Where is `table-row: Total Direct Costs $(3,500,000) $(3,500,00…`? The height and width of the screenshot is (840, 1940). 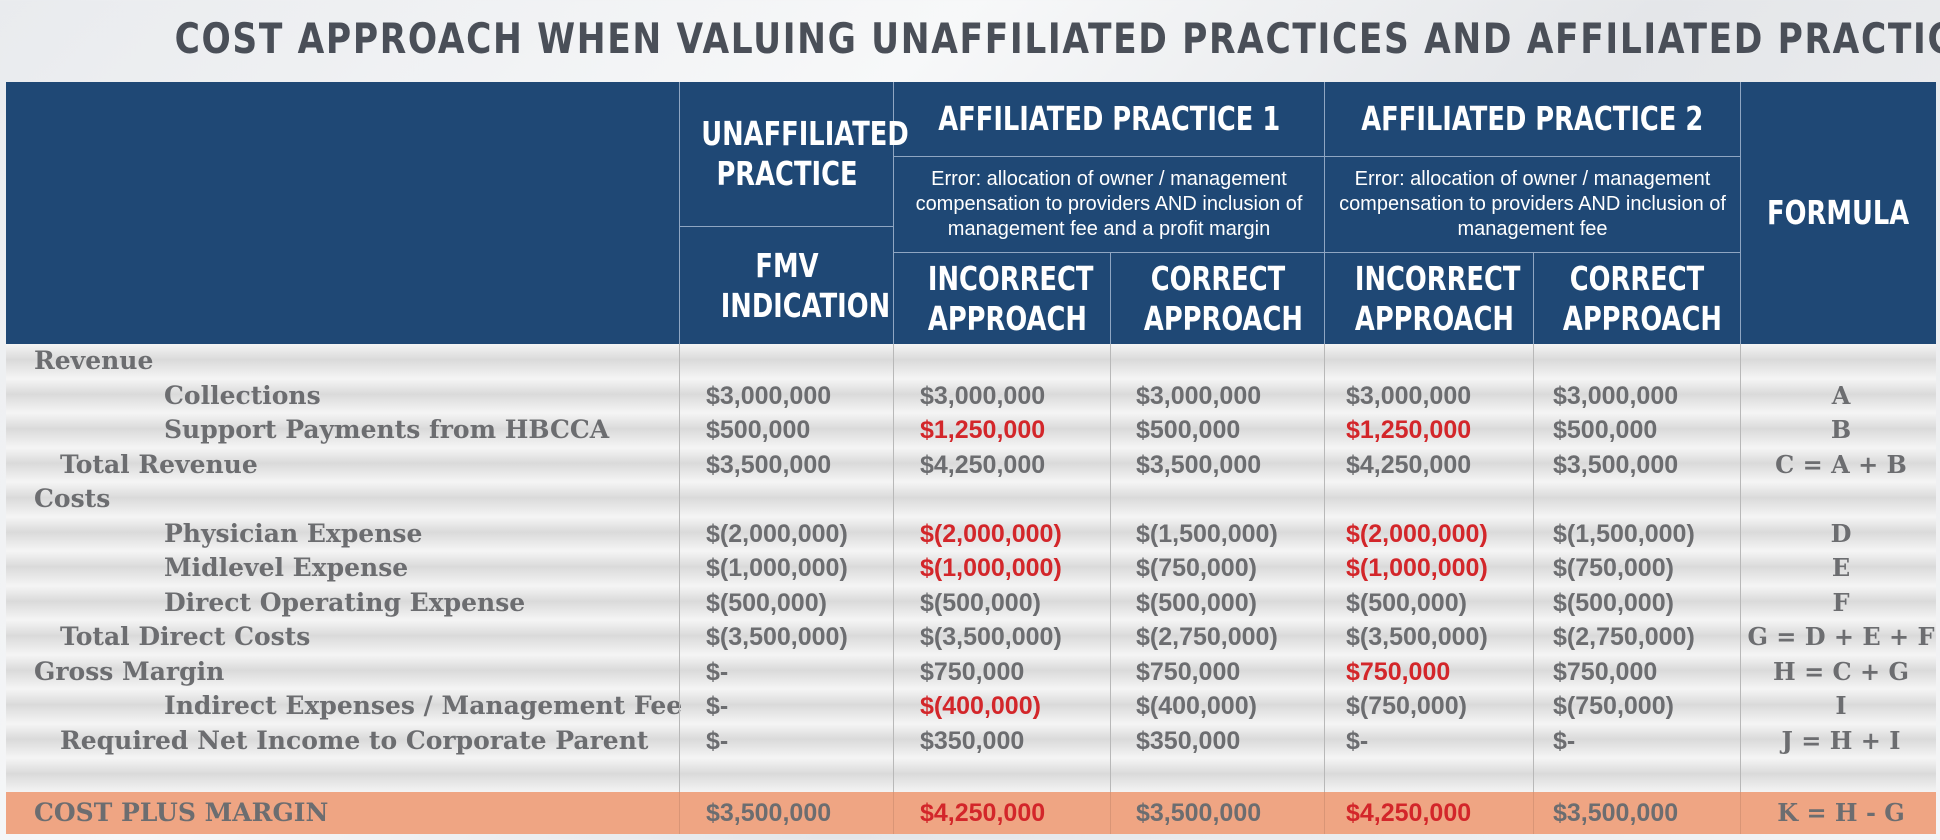 table-row: Total Direct Costs $(3,500,000) $(3,500,00… is located at coordinates (971, 637).